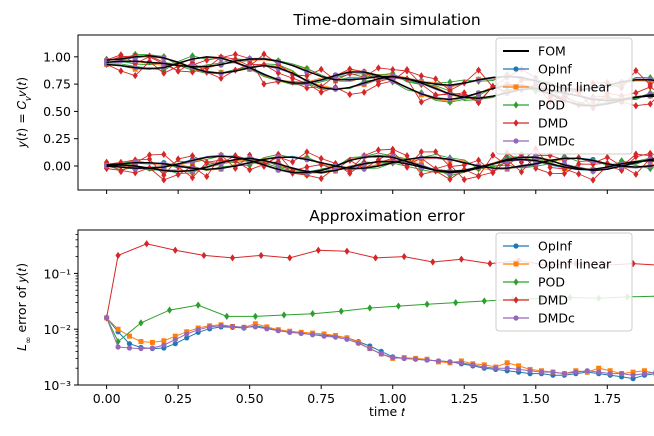  Describe the element at coordinates (552, 51) in the screenshot. I see `legend-label-fom: FOM` at that location.